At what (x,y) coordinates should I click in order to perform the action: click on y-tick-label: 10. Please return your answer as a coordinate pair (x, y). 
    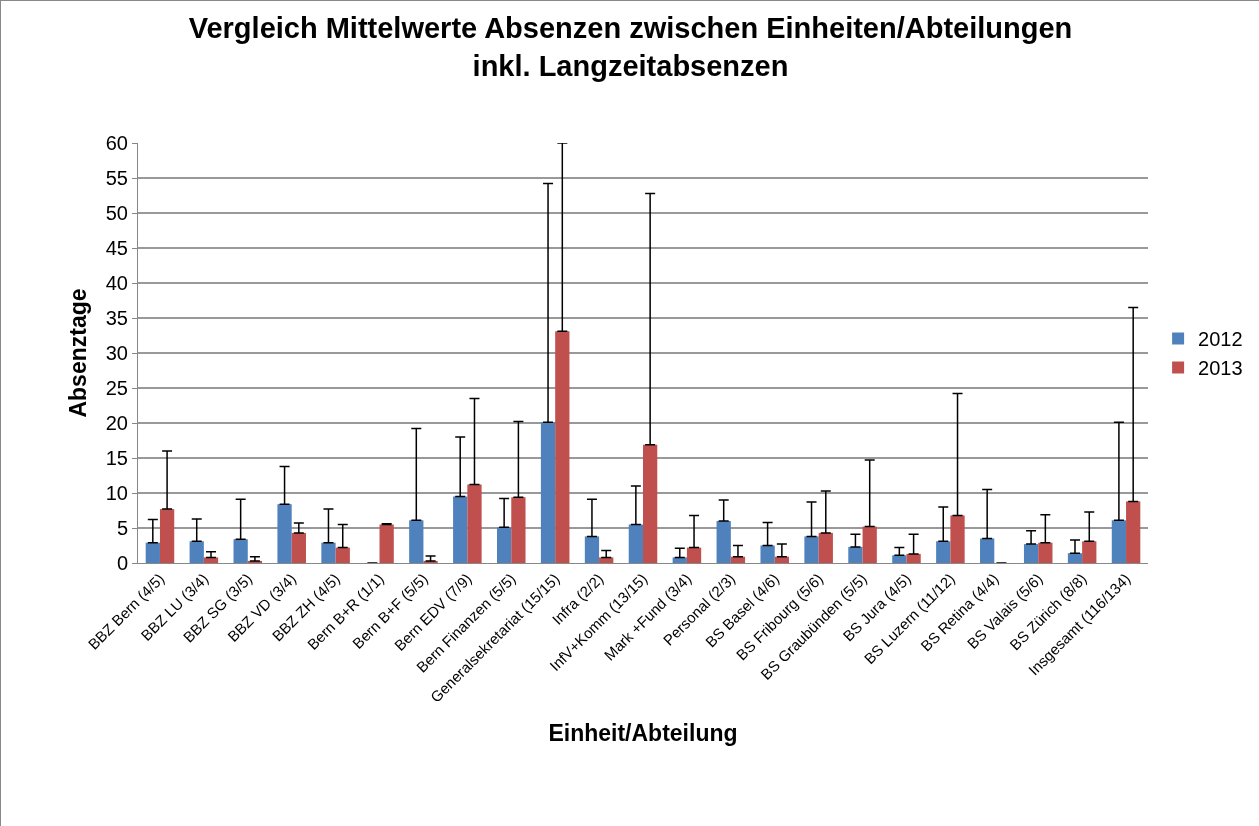
    Looking at the image, I should click on (116, 493).